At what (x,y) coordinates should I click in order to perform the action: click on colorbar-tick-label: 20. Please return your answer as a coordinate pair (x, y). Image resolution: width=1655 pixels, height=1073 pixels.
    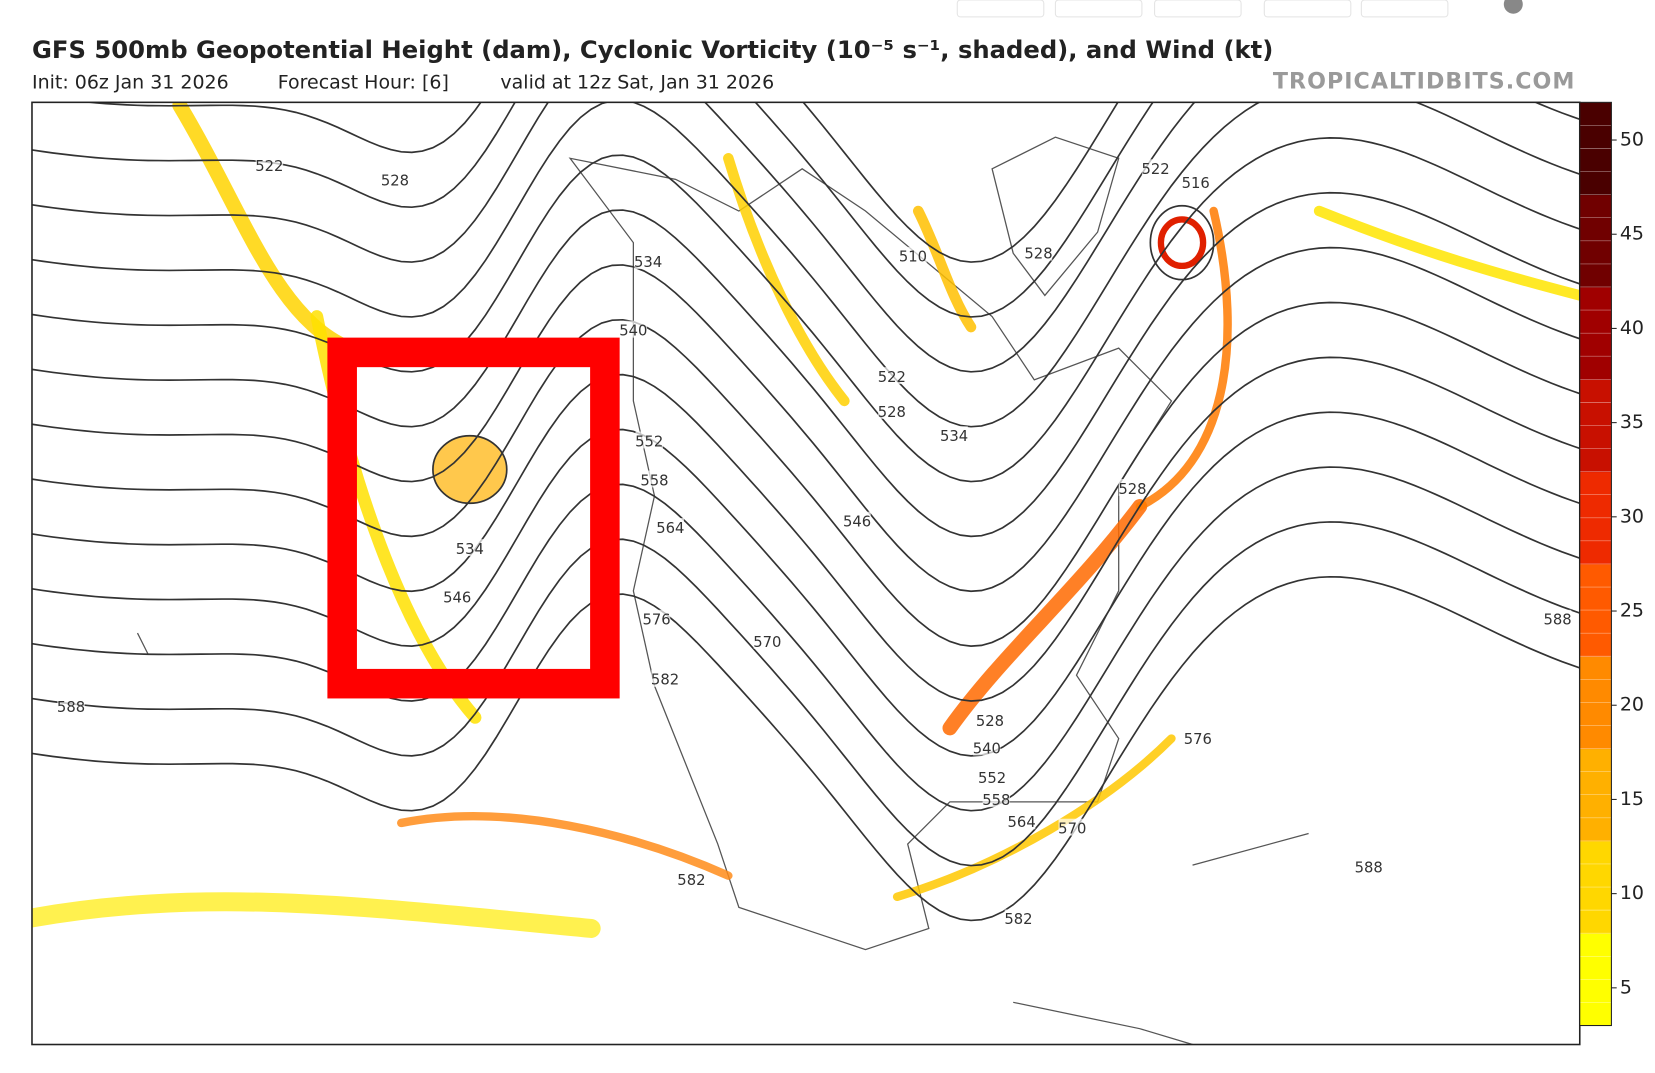
    Looking at the image, I should click on (1632, 705).